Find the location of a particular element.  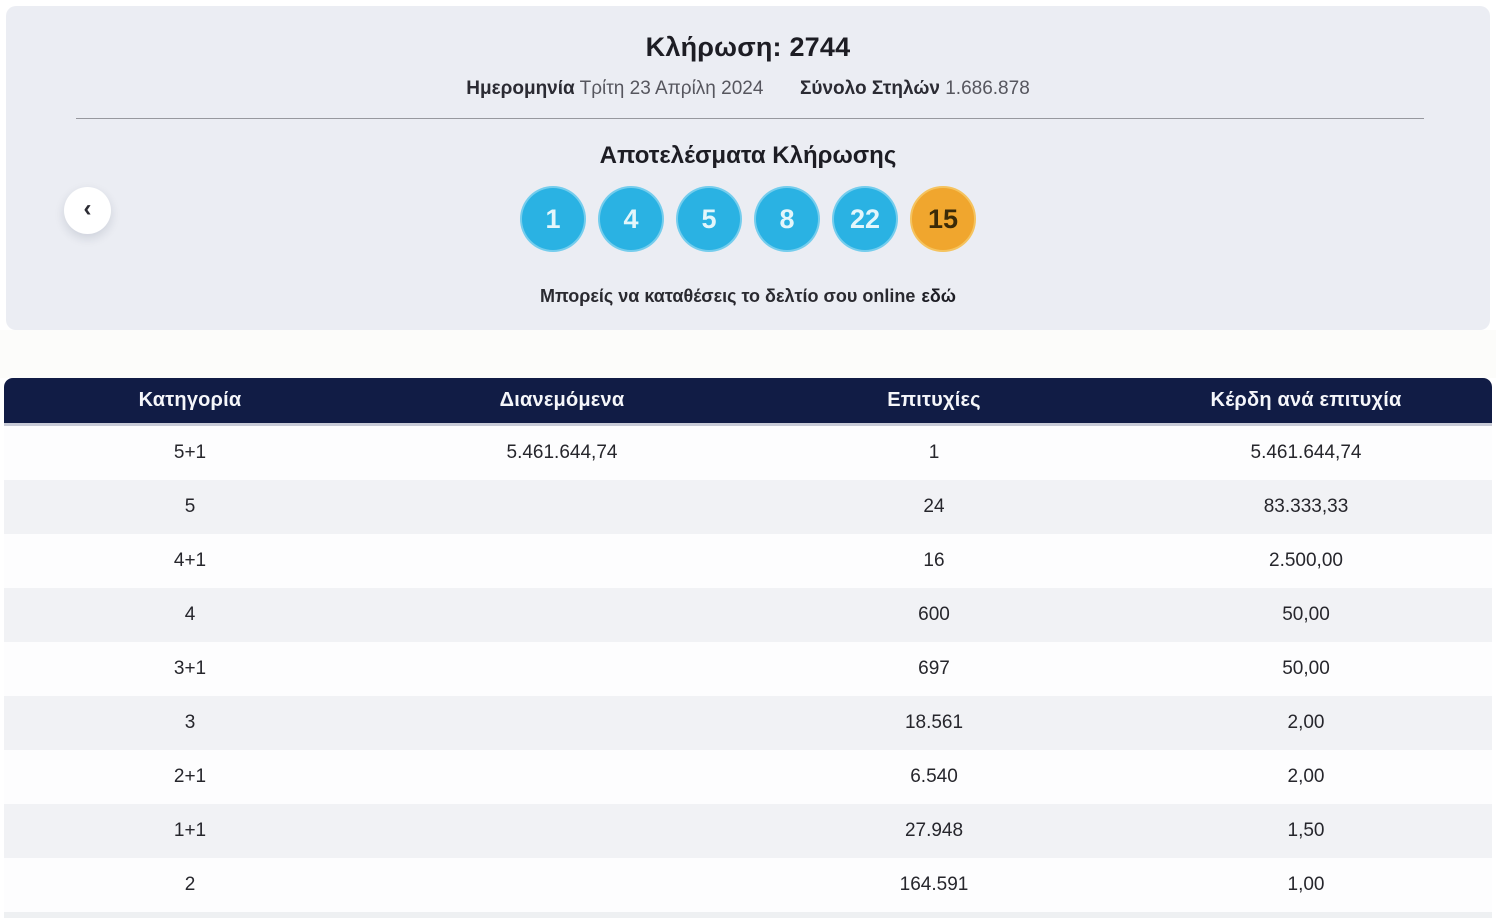

table-row: 2 164.591 1,00 is located at coordinates (748, 885).